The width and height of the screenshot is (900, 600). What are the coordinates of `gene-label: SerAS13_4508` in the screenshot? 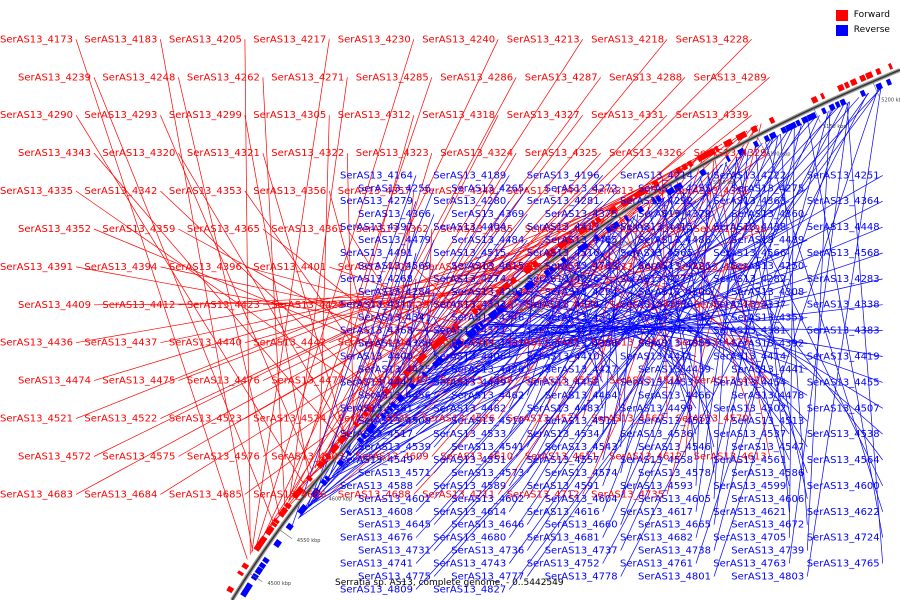 It's located at (394, 421).